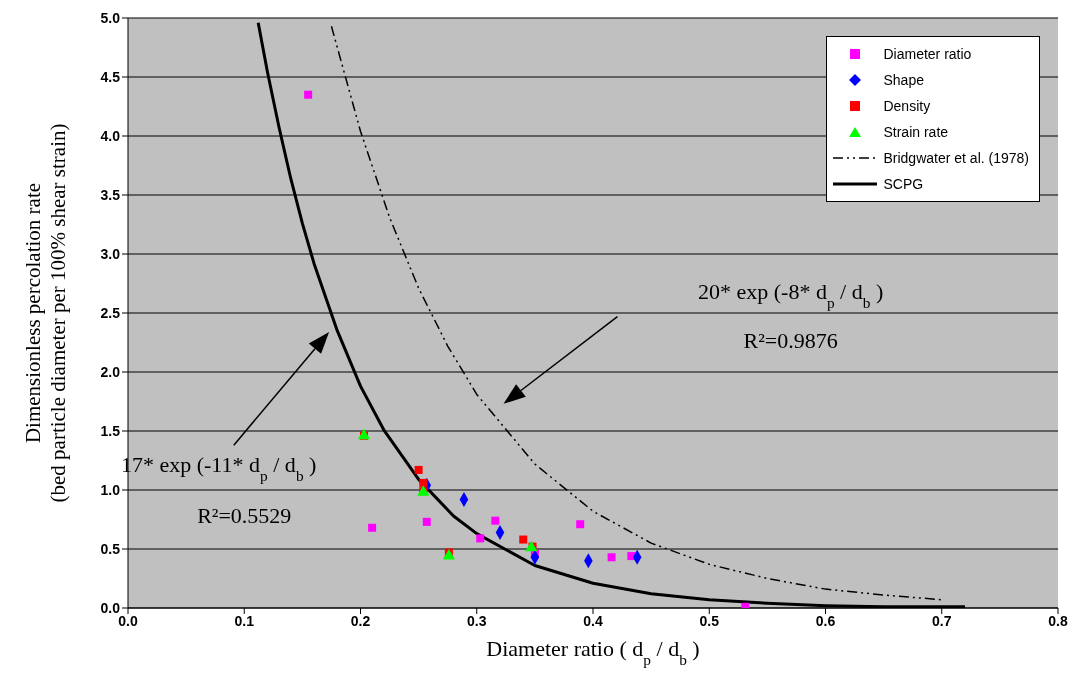 Image resolution: width=1084 pixels, height=687 pixels. What do you see at coordinates (927, 54) in the screenshot?
I see `legend-label: Diameter ratio` at bounding box center [927, 54].